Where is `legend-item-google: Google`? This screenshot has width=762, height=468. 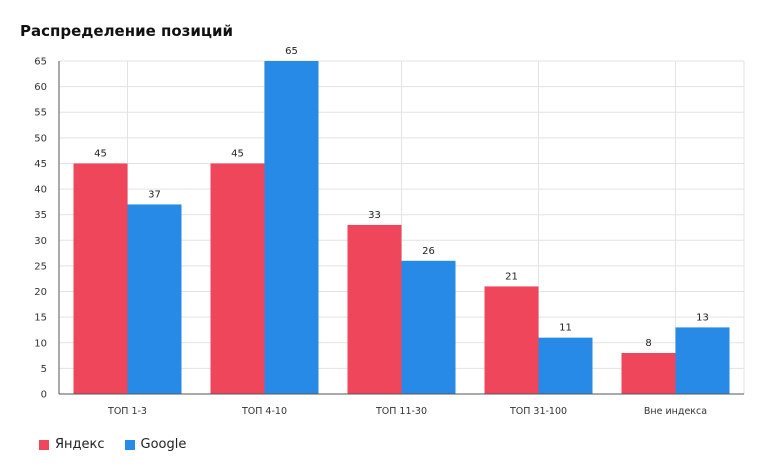
legend-item-google: Google is located at coordinates (155, 444).